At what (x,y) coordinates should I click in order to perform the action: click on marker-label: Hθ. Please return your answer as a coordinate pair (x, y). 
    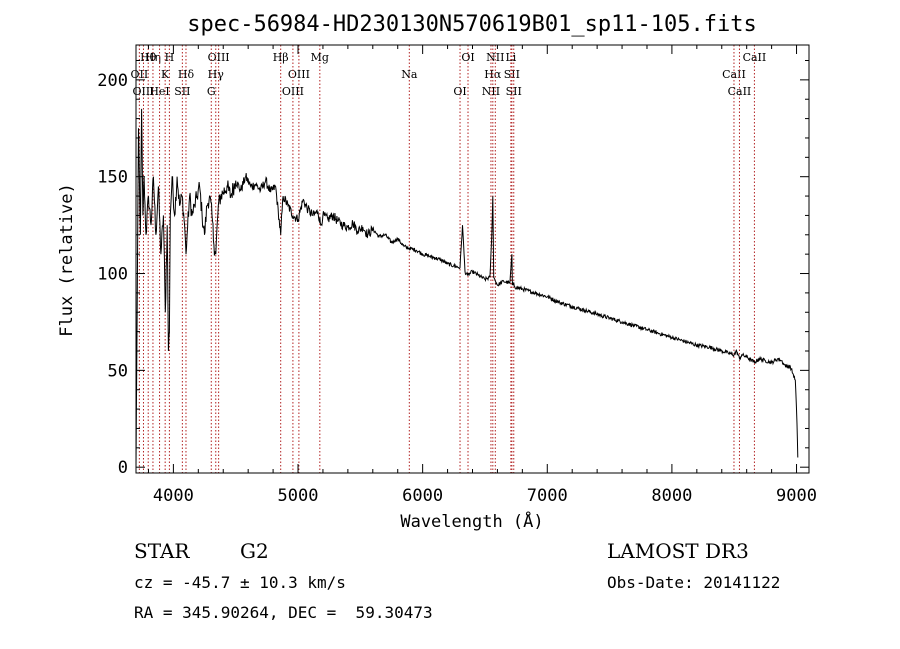
    Looking at the image, I should click on (148, 57).